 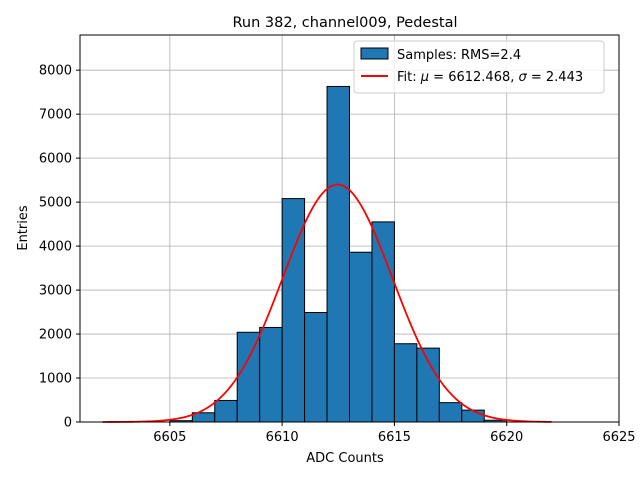 I want to click on legend-samples-label: Samples: RMS=2.4, so click(x=459, y=55).